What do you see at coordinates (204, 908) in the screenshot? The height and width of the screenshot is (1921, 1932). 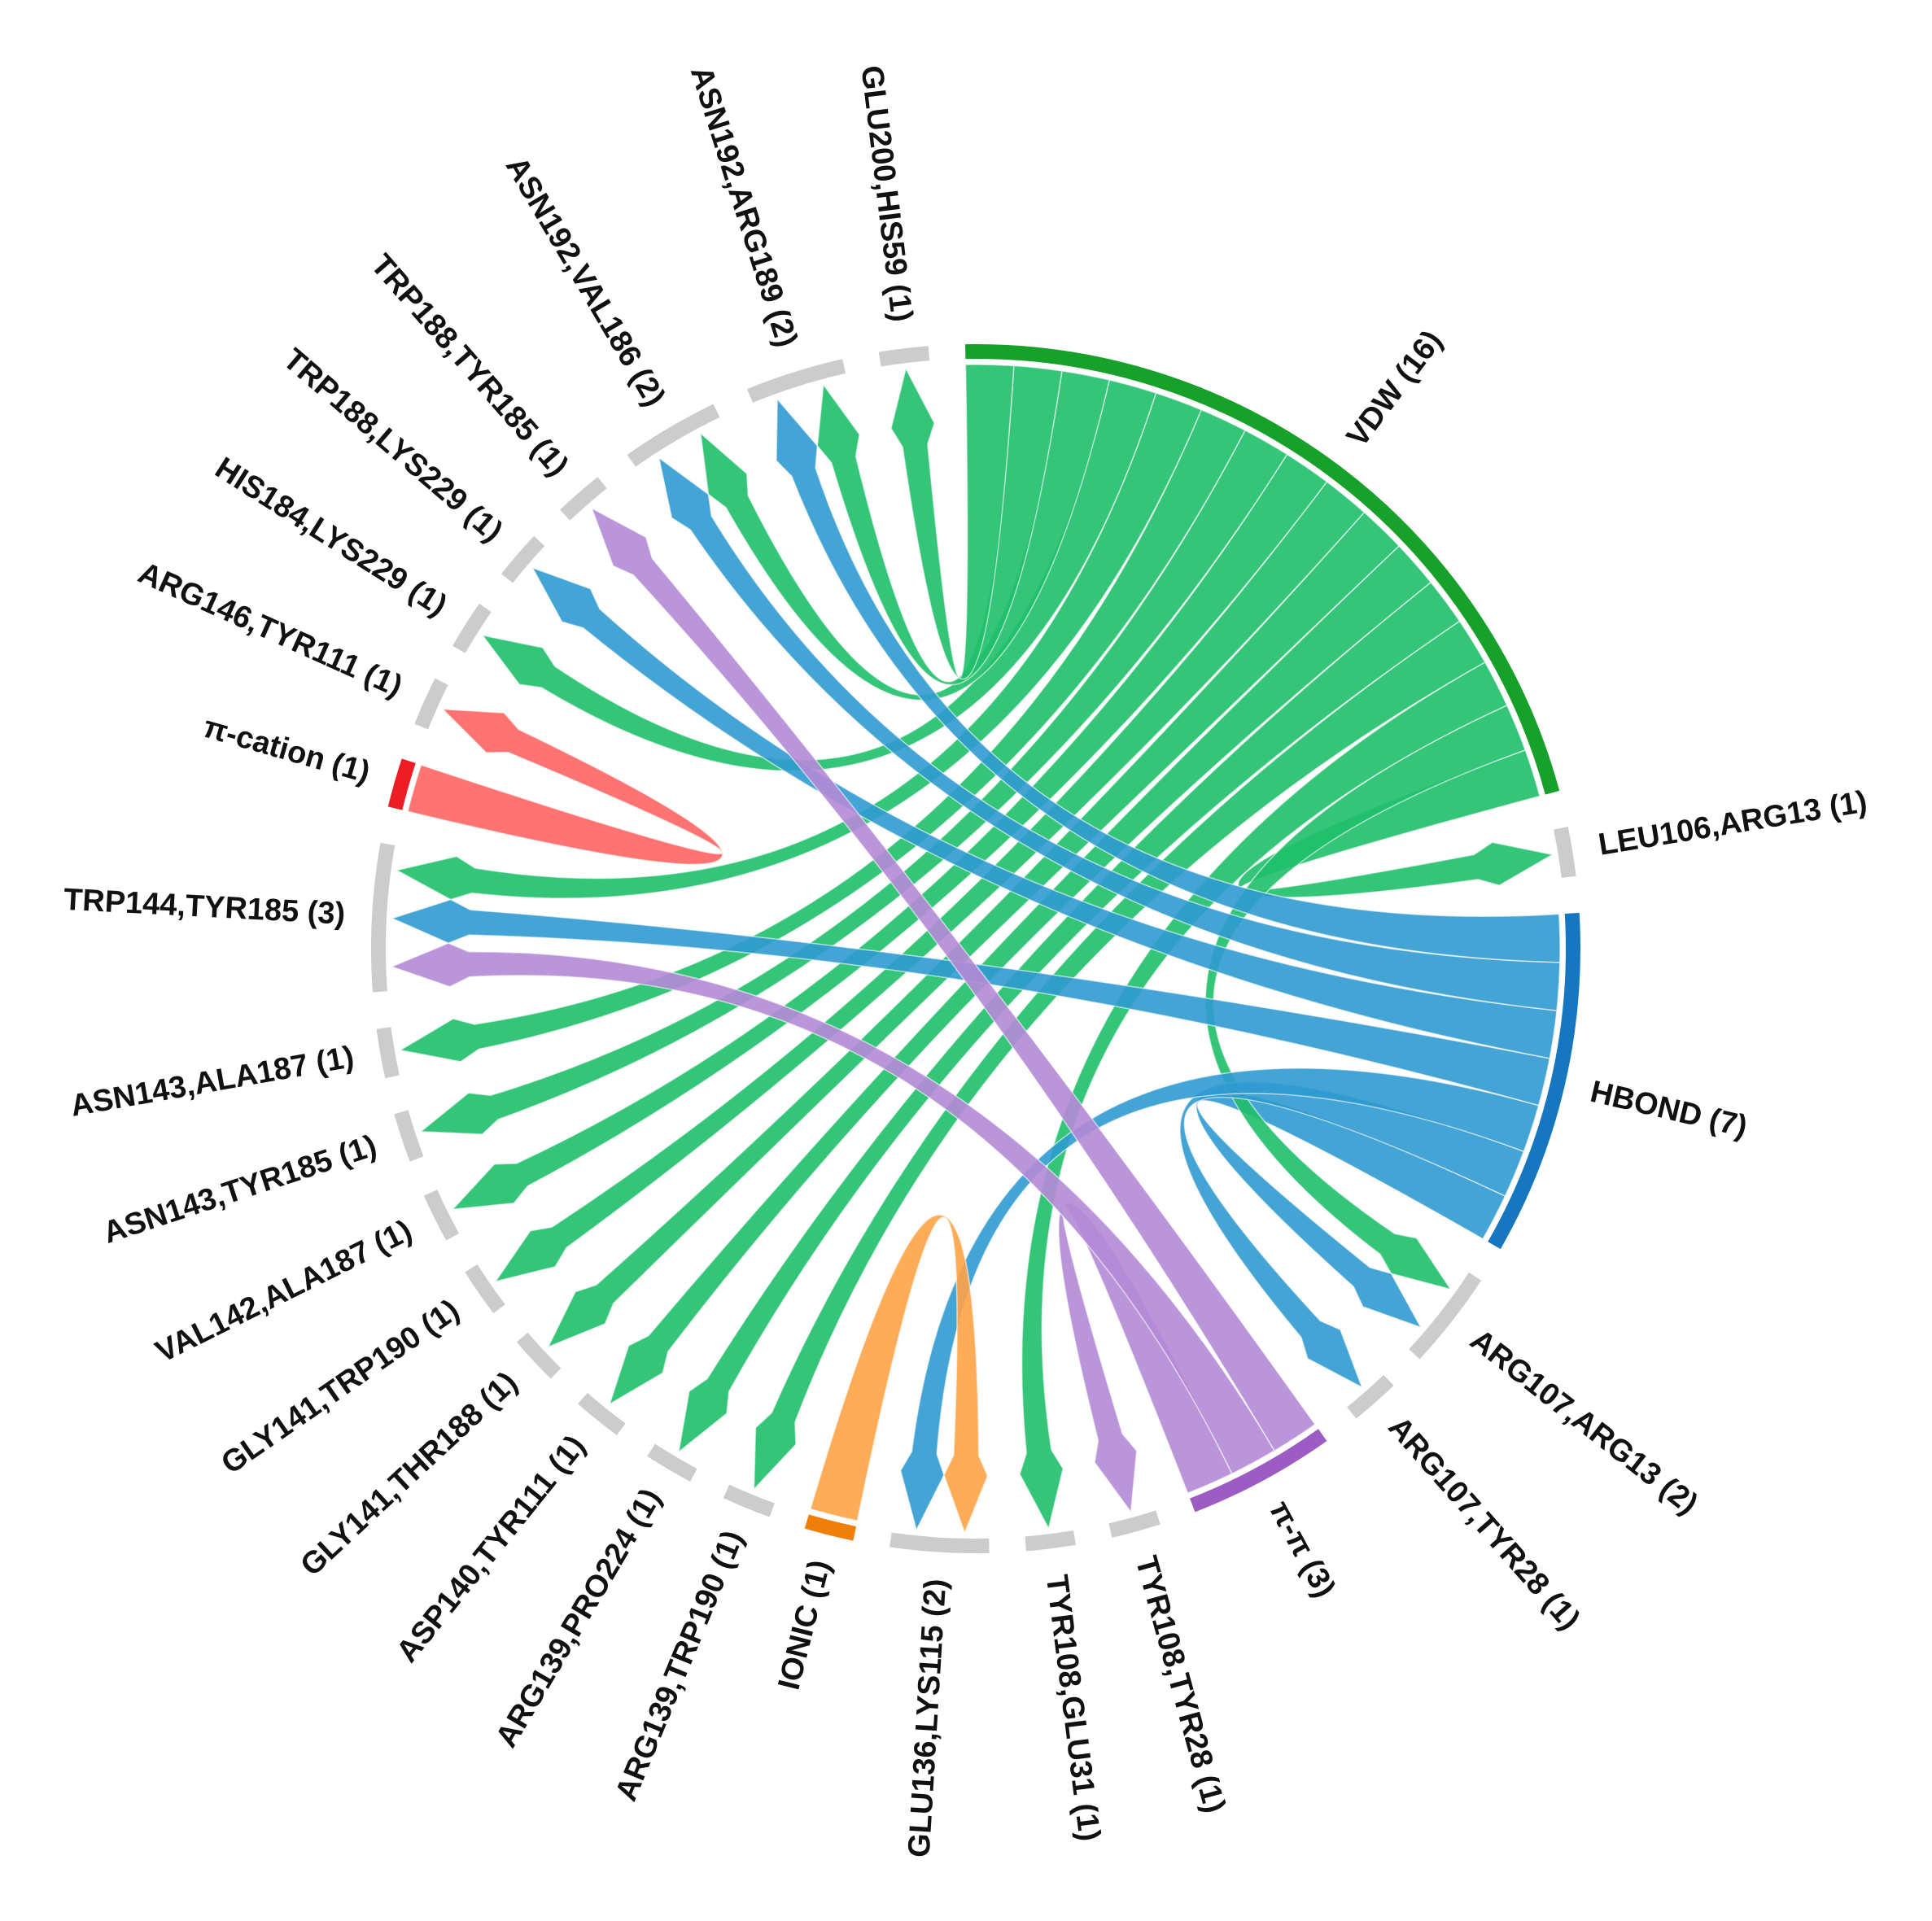 I see `node-label: TRP144,TYR185 (3)` at bounding box center [204, 908].